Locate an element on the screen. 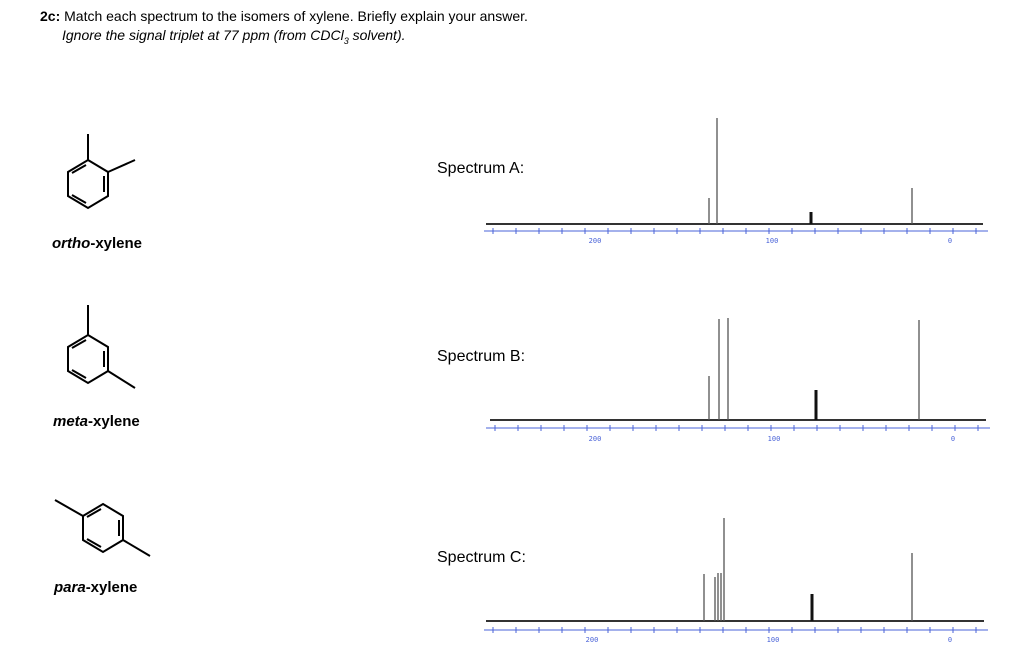 This screenshot has width=1024, height=666. meta-xylene-label: meta-xylene is located at coordinates (96, 421).